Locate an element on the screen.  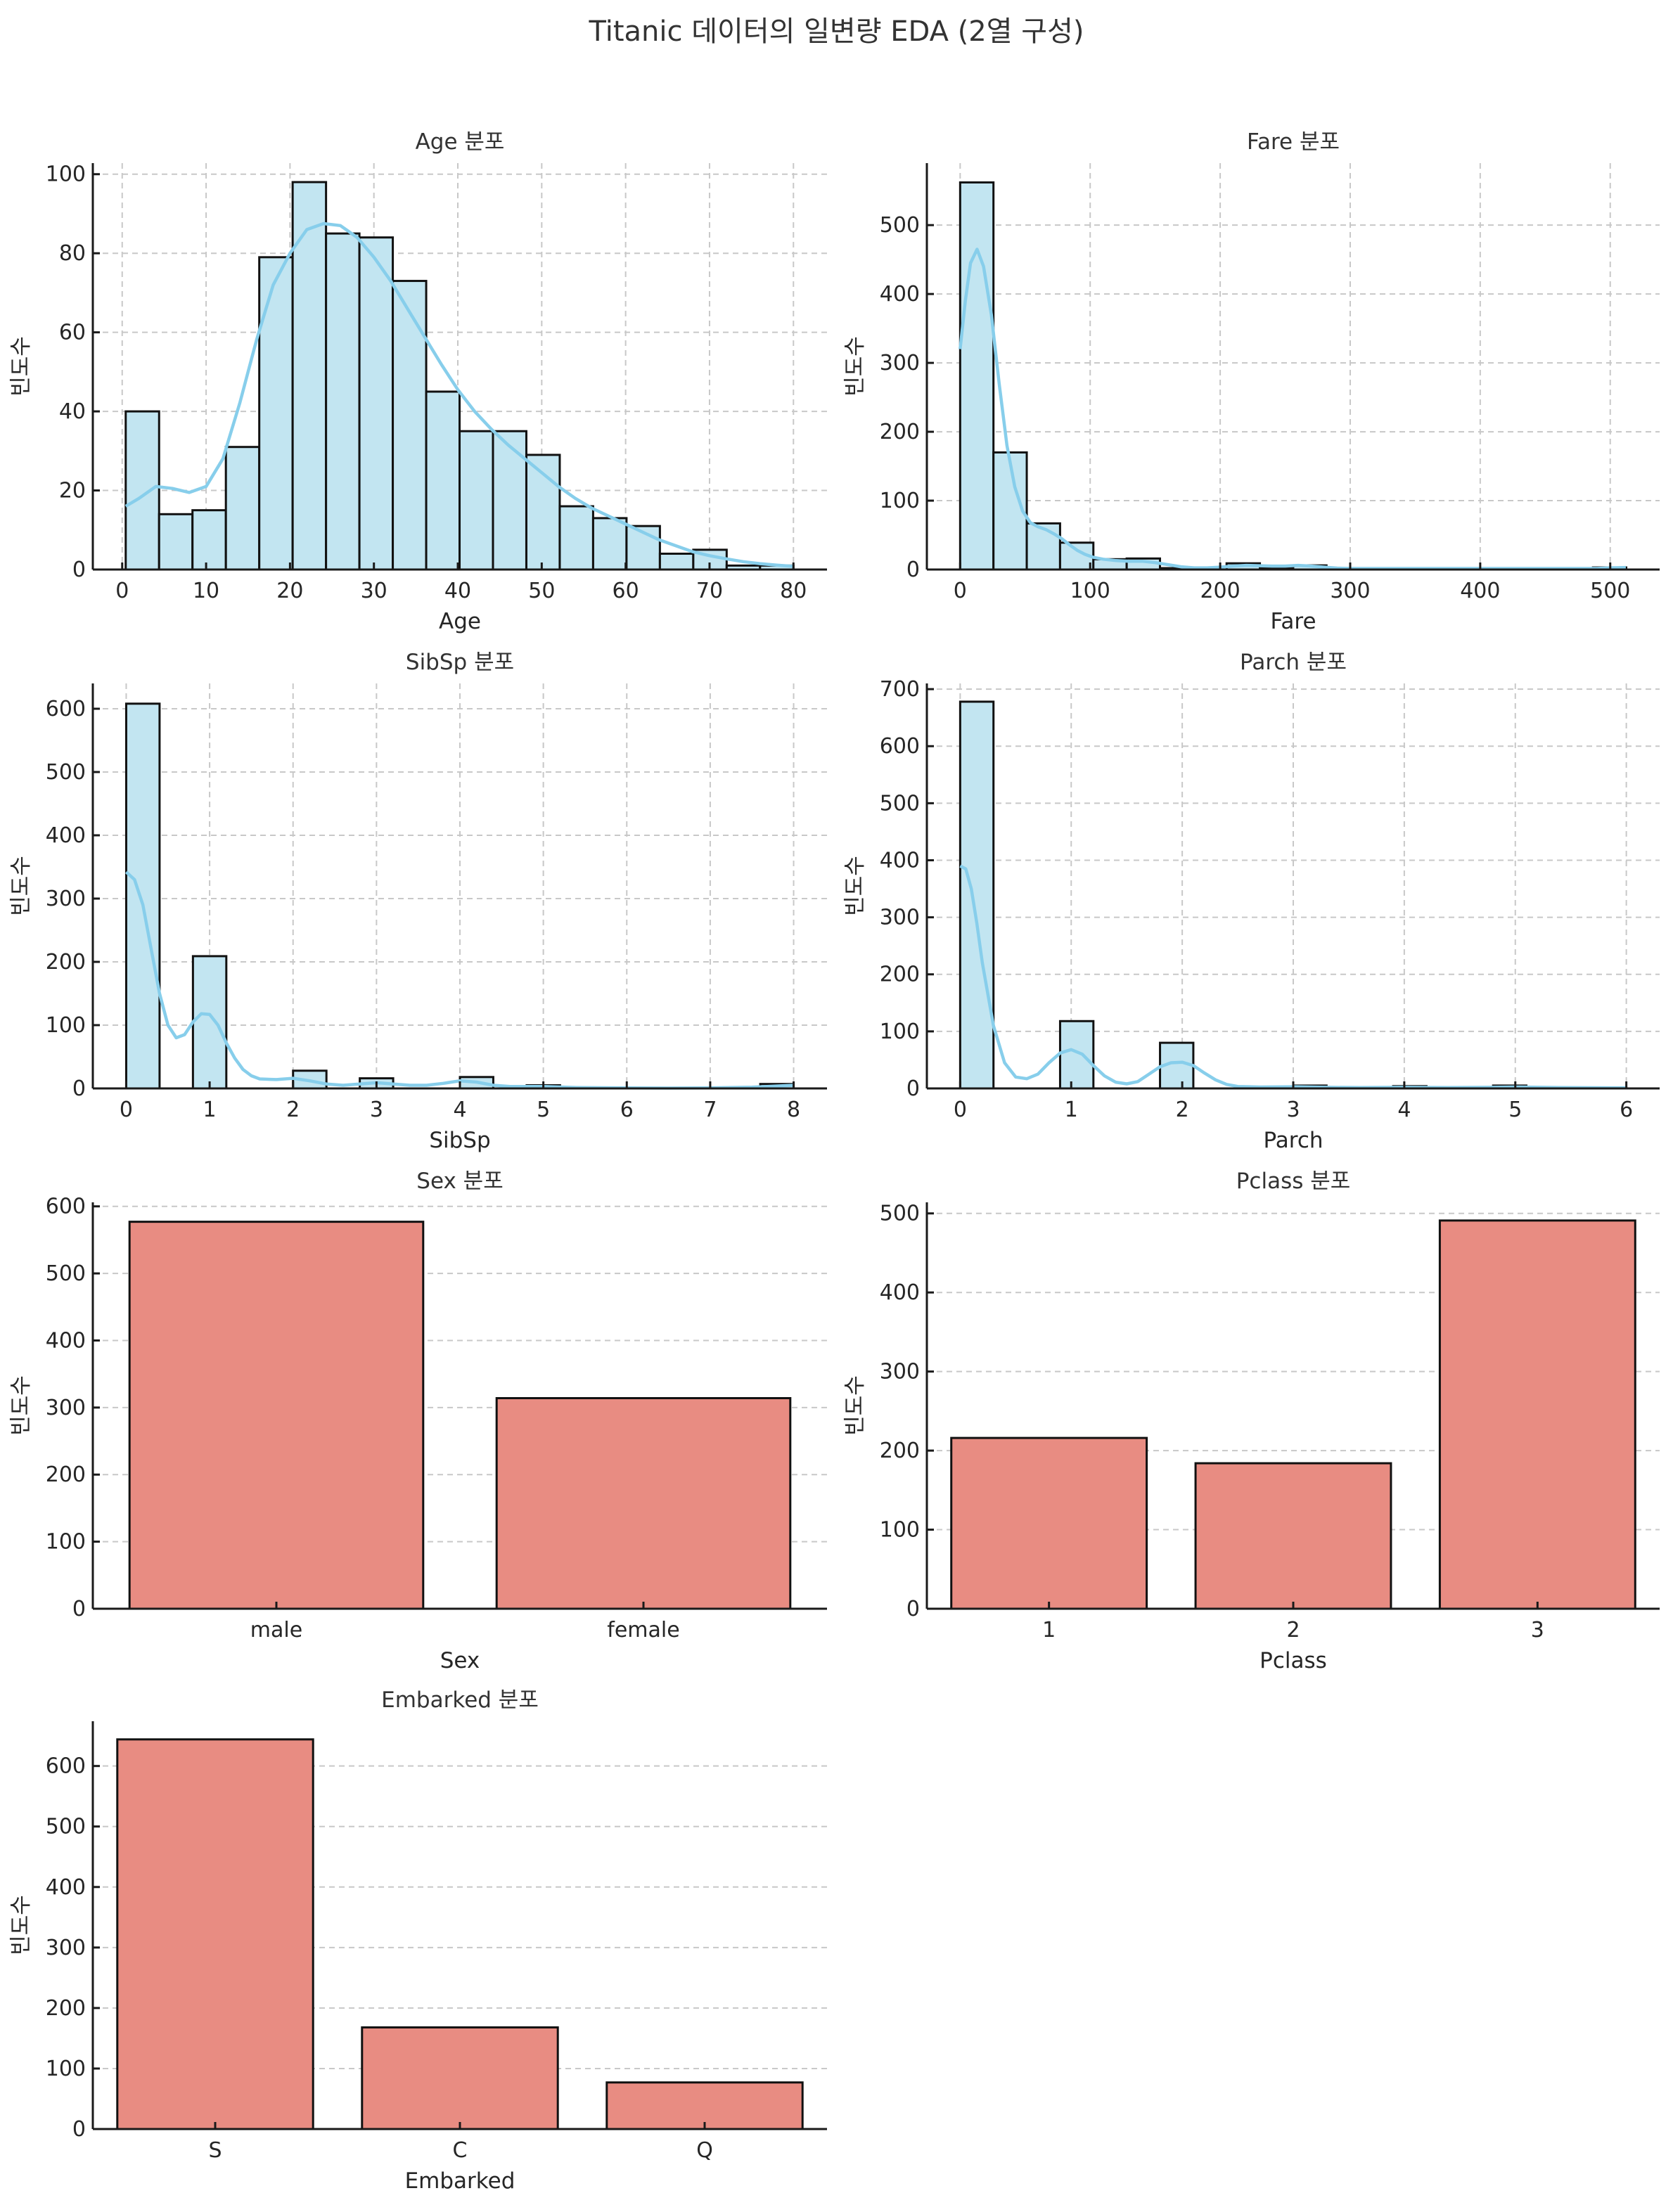
subplot-title: Sex 분포 is located at coordinates (459, 1181).